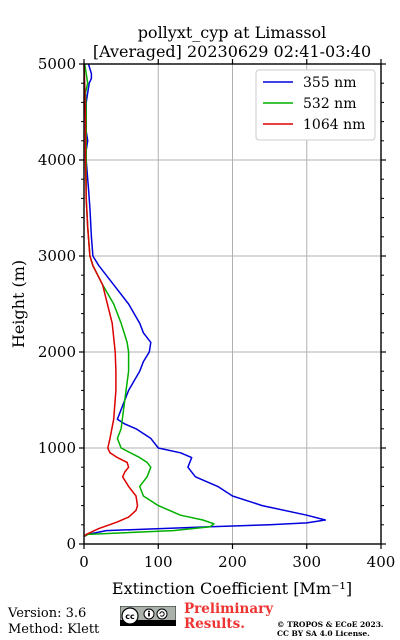 This screenshot has width=400, height=640. What do you see at coordinates (323, 633) in the screenshot?
I see `copyright-line-2: CC BY SA 4.0 License.` at bounding box center [323, 633].